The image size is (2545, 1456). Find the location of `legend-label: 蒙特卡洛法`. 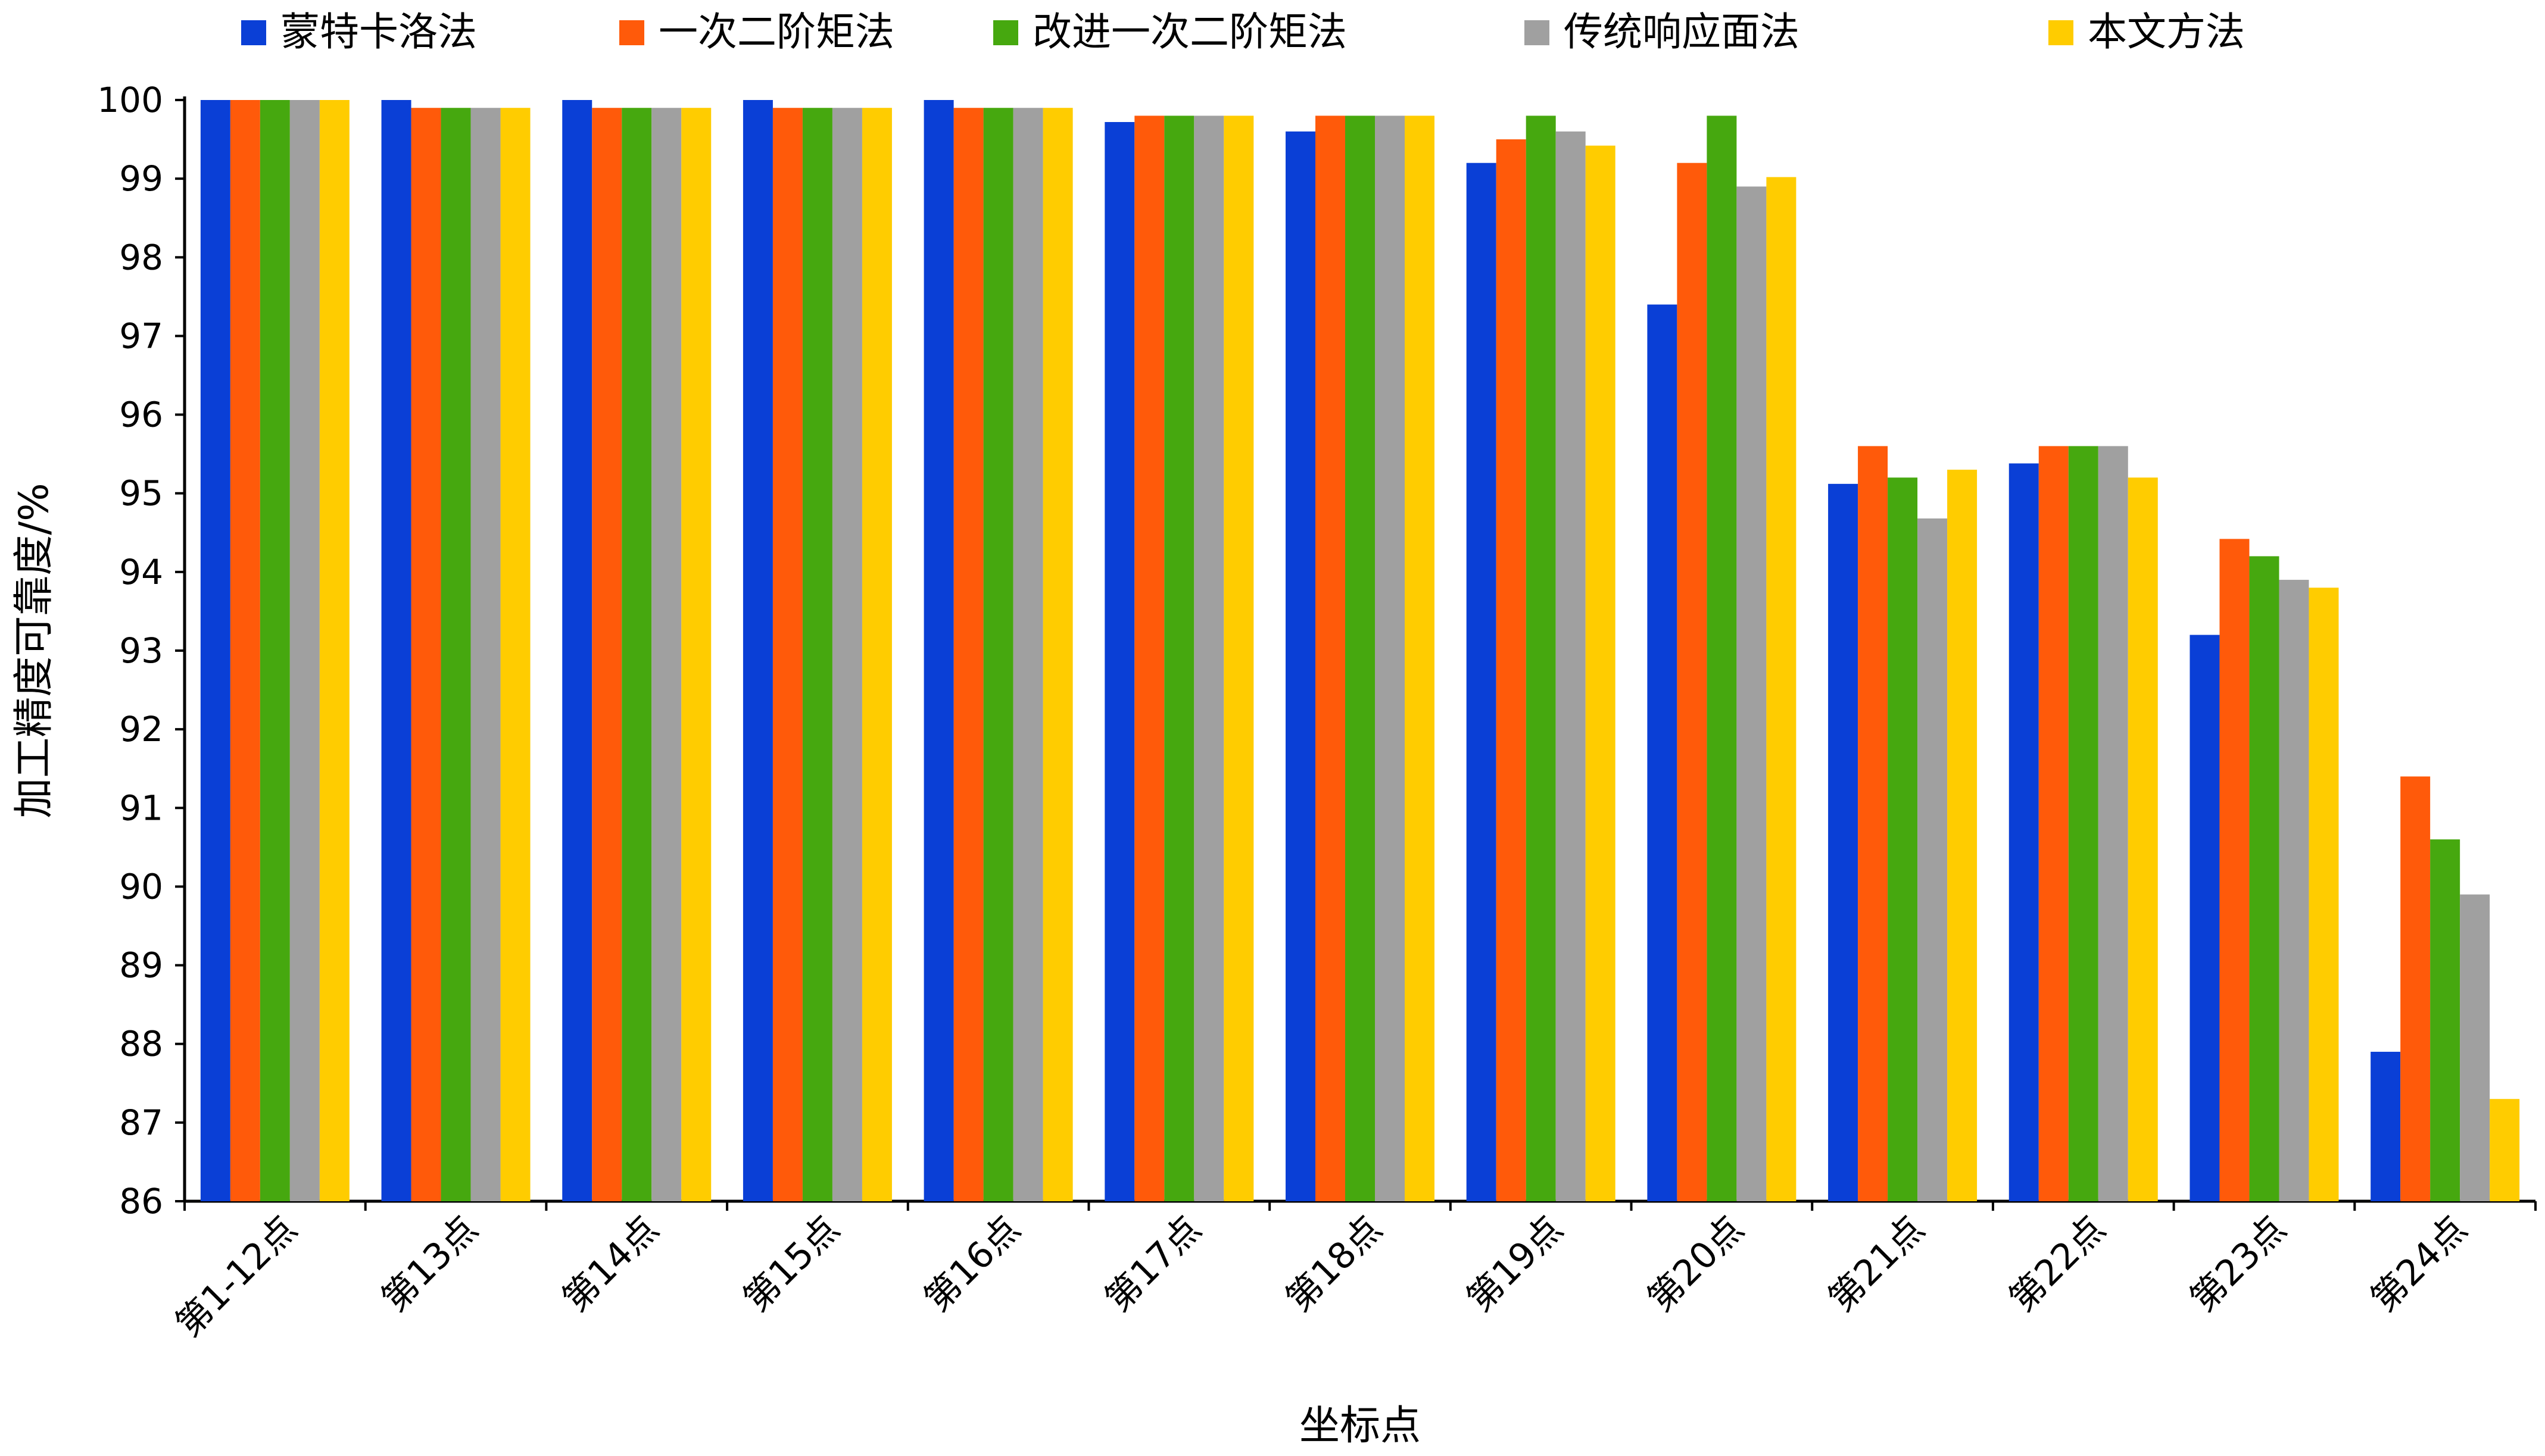

legend-label: 蒙特卡洛法 is located at coordinates (379, 32).